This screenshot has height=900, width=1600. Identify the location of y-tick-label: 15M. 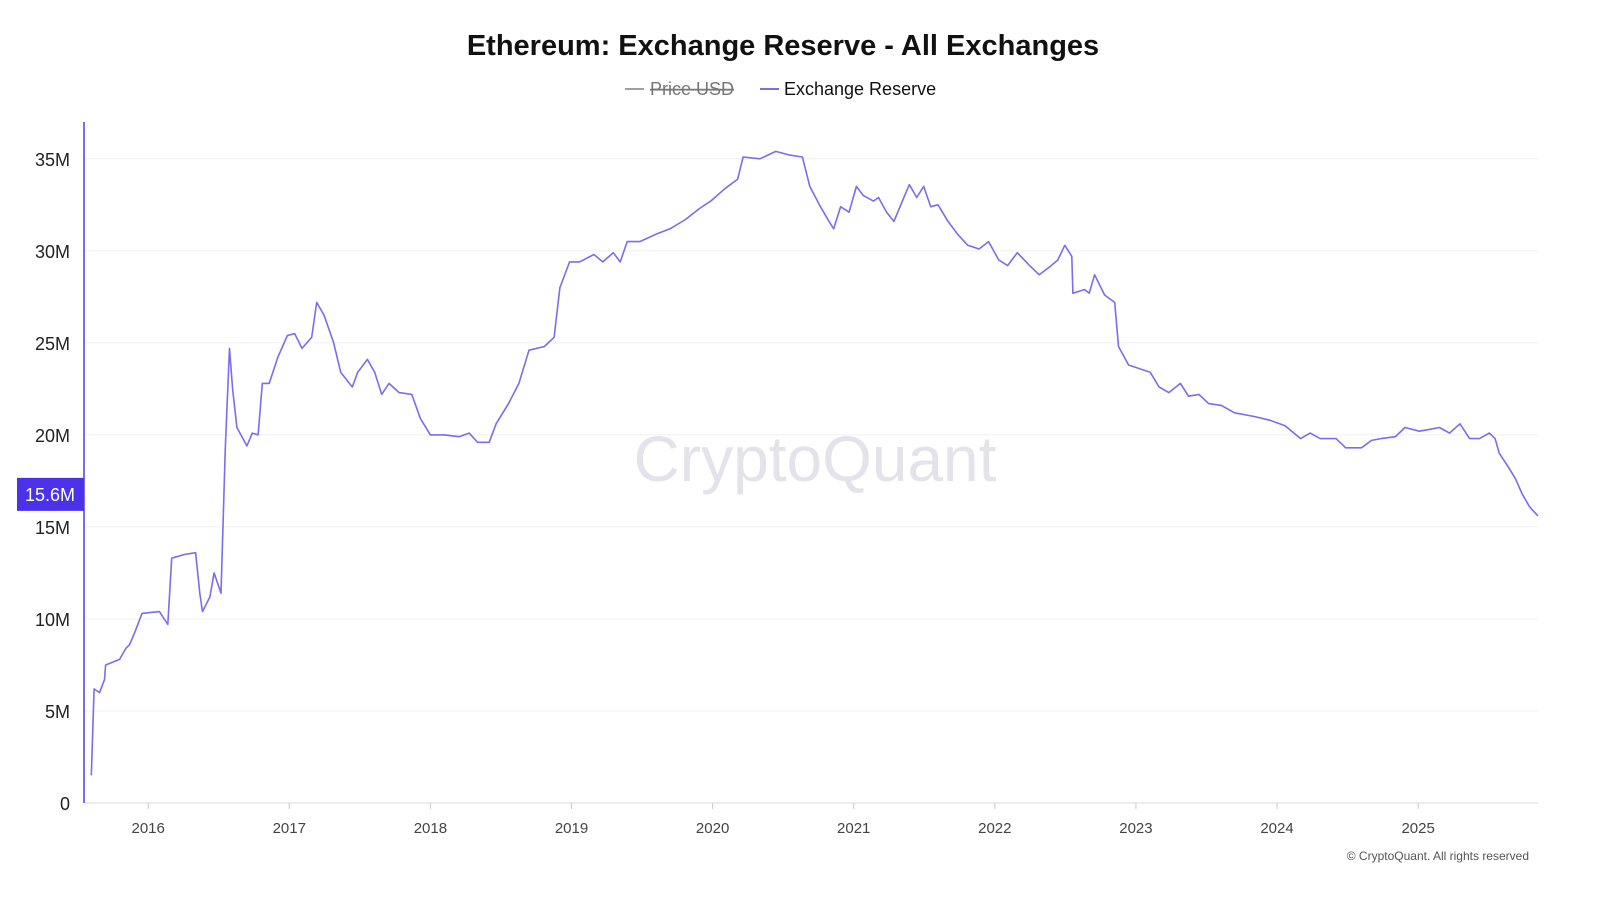
(52, 528).